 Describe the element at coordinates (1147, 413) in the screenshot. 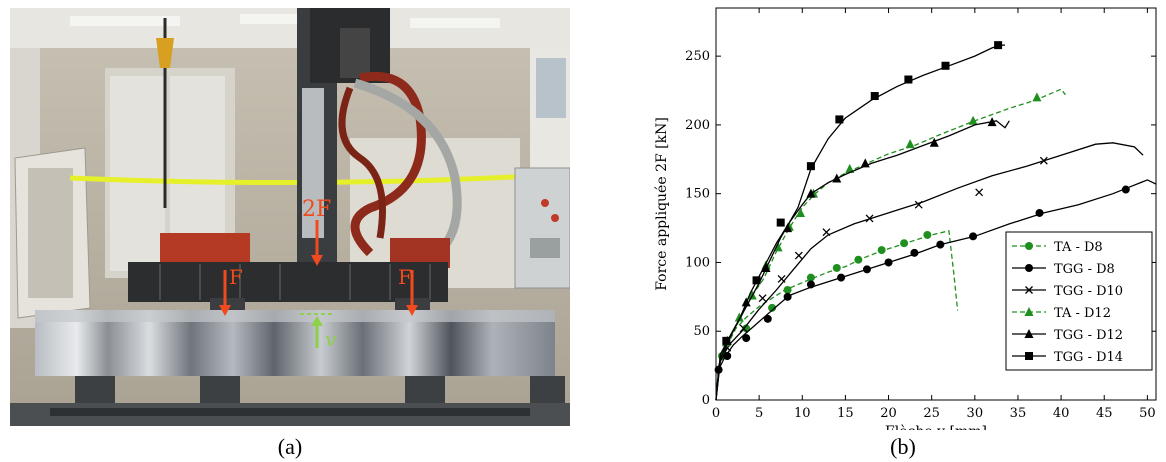

I see `x-tick-label: 50` at that location.